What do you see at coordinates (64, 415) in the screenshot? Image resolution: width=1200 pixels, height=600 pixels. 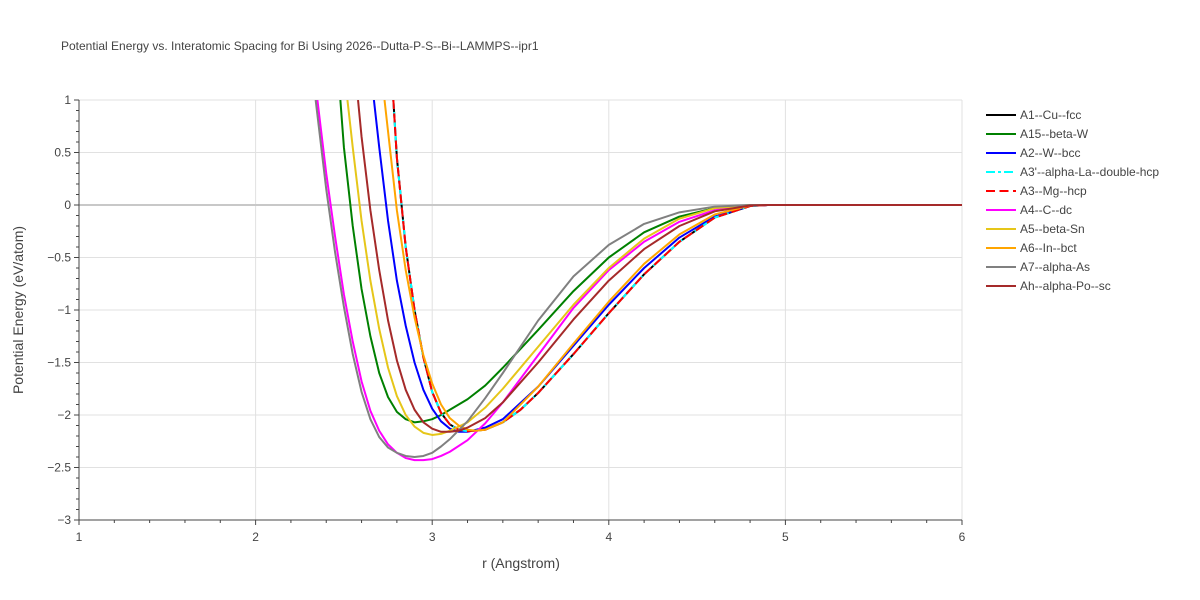 I see `y-tick-label: −2` at bounding box center [64, 415].